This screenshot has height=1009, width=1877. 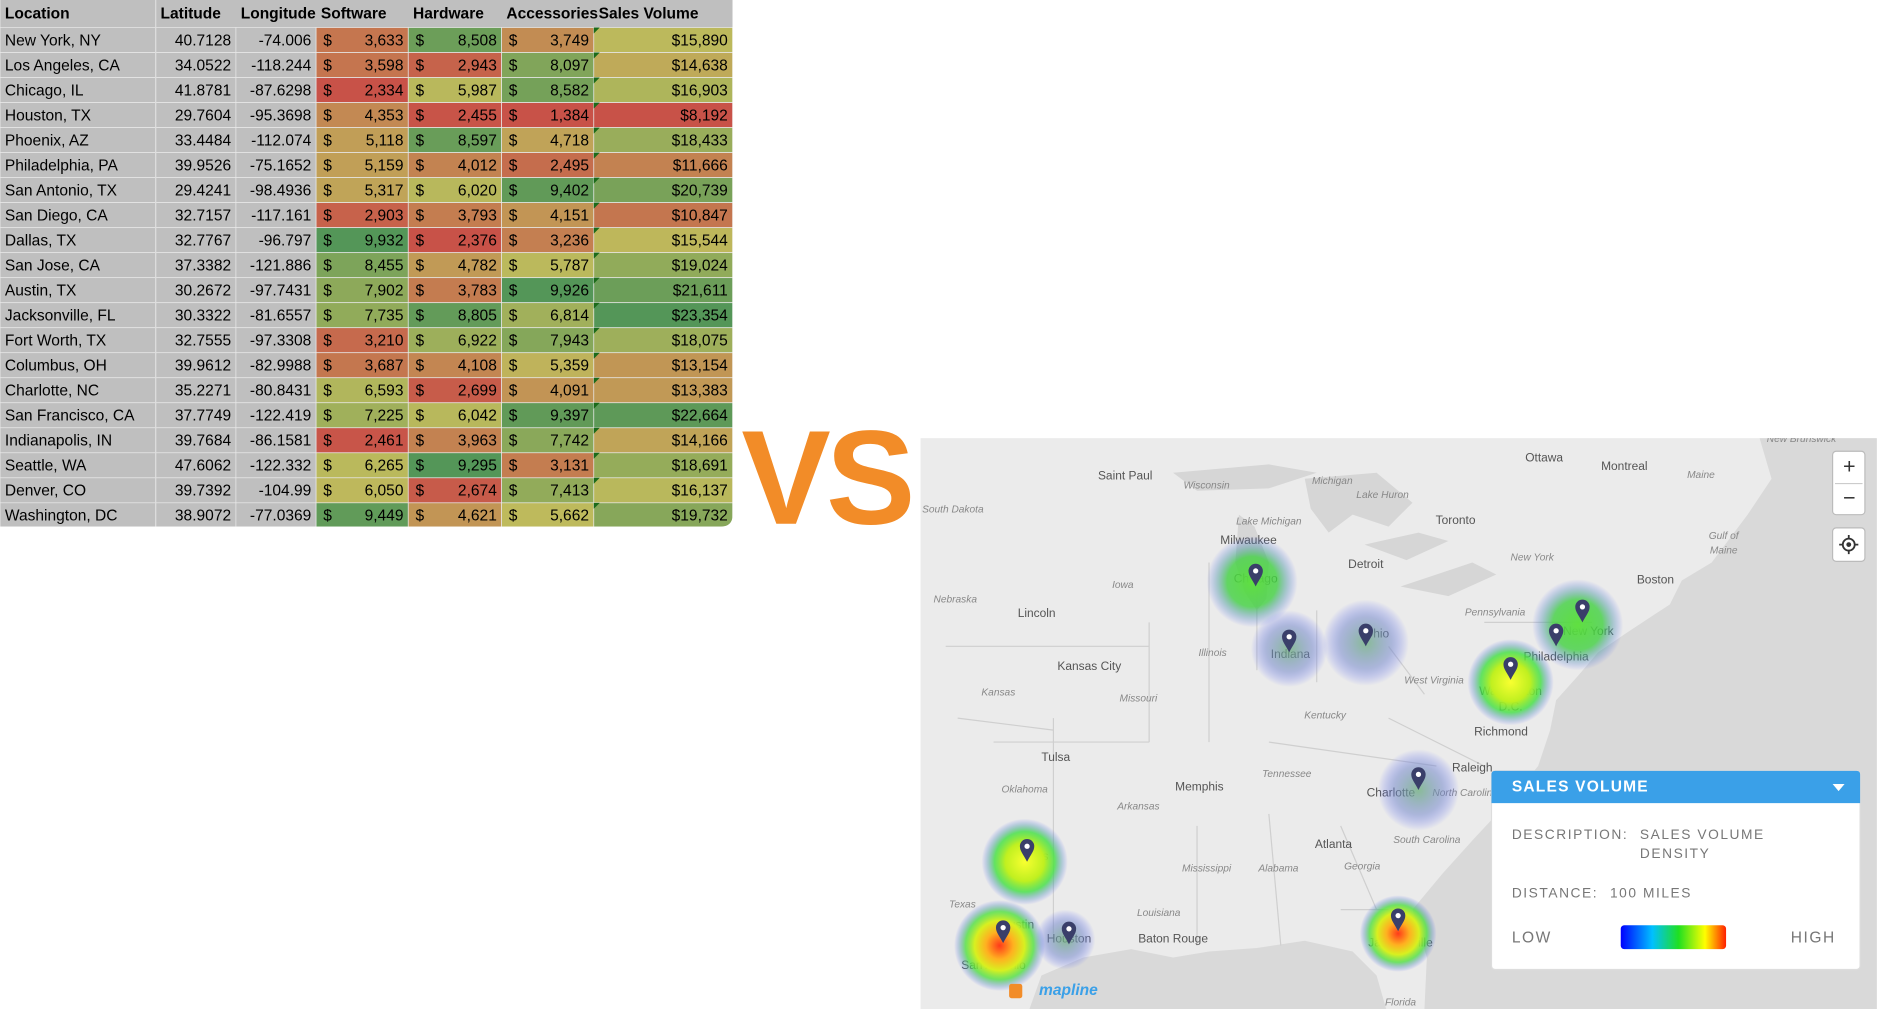 I want to click on cell: $19,732, so click(x=700, y=516).